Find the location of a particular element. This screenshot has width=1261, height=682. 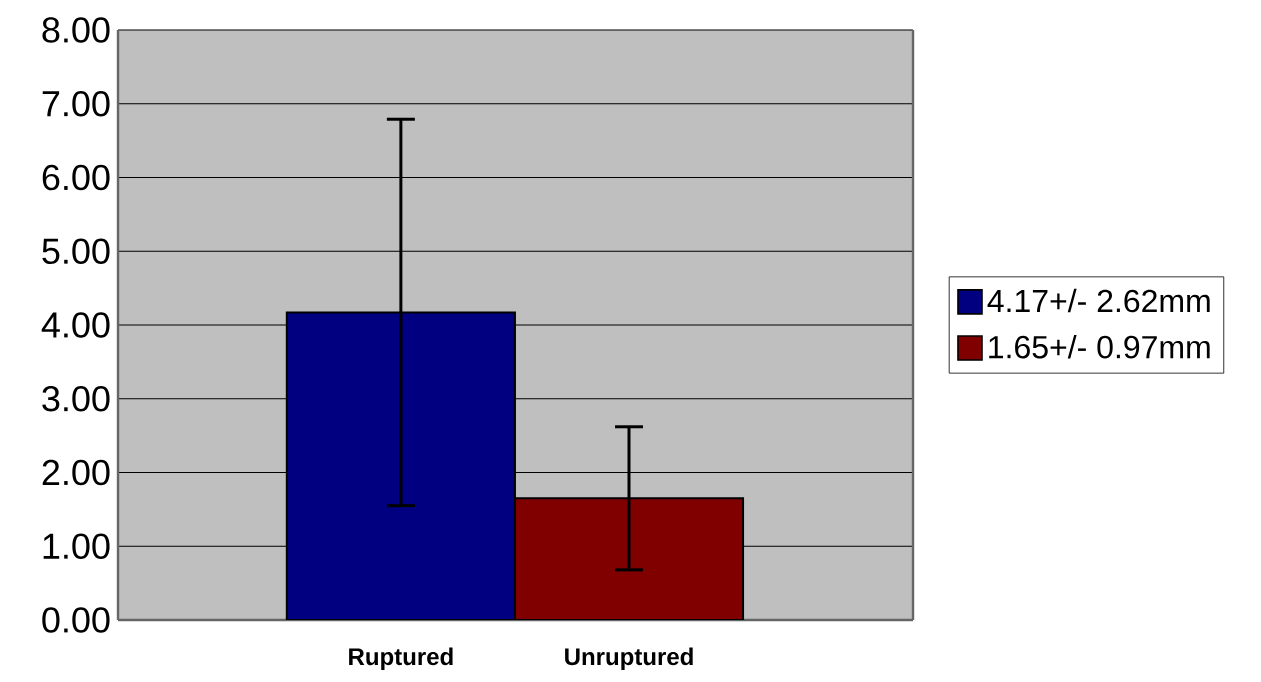

y-tick-label: 5.00 is located at coordinates (76, 251).